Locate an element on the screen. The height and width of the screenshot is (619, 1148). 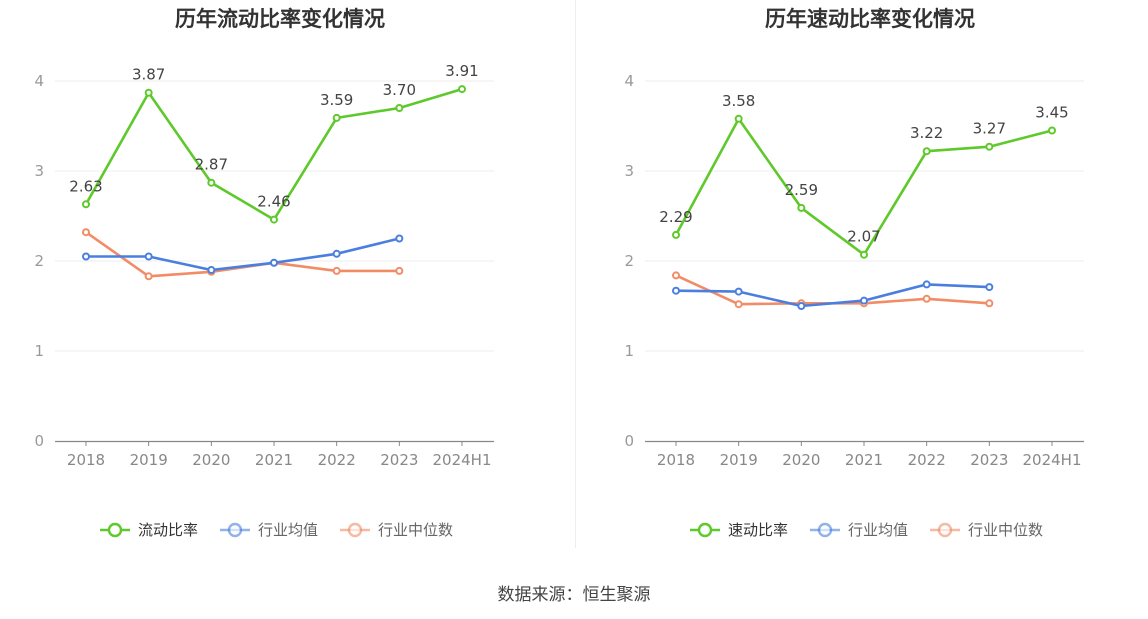
data-label: 3.87 is located at coordinates (148, 75).